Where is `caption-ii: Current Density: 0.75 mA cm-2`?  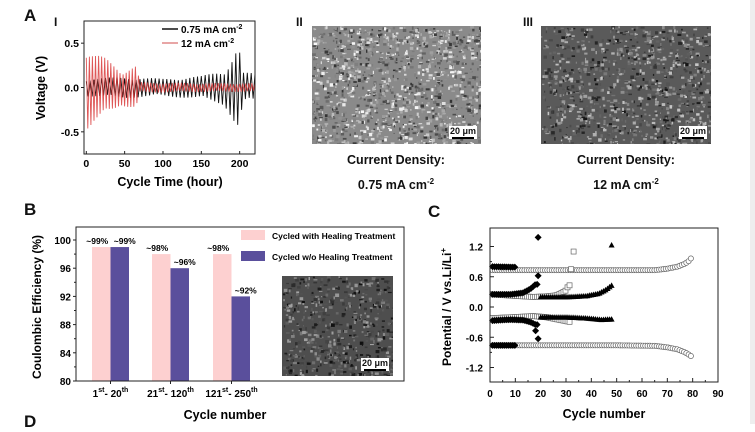 caption-ii: Current Density: 0.75 mA cm-2 is located at coordinates (396, 173).